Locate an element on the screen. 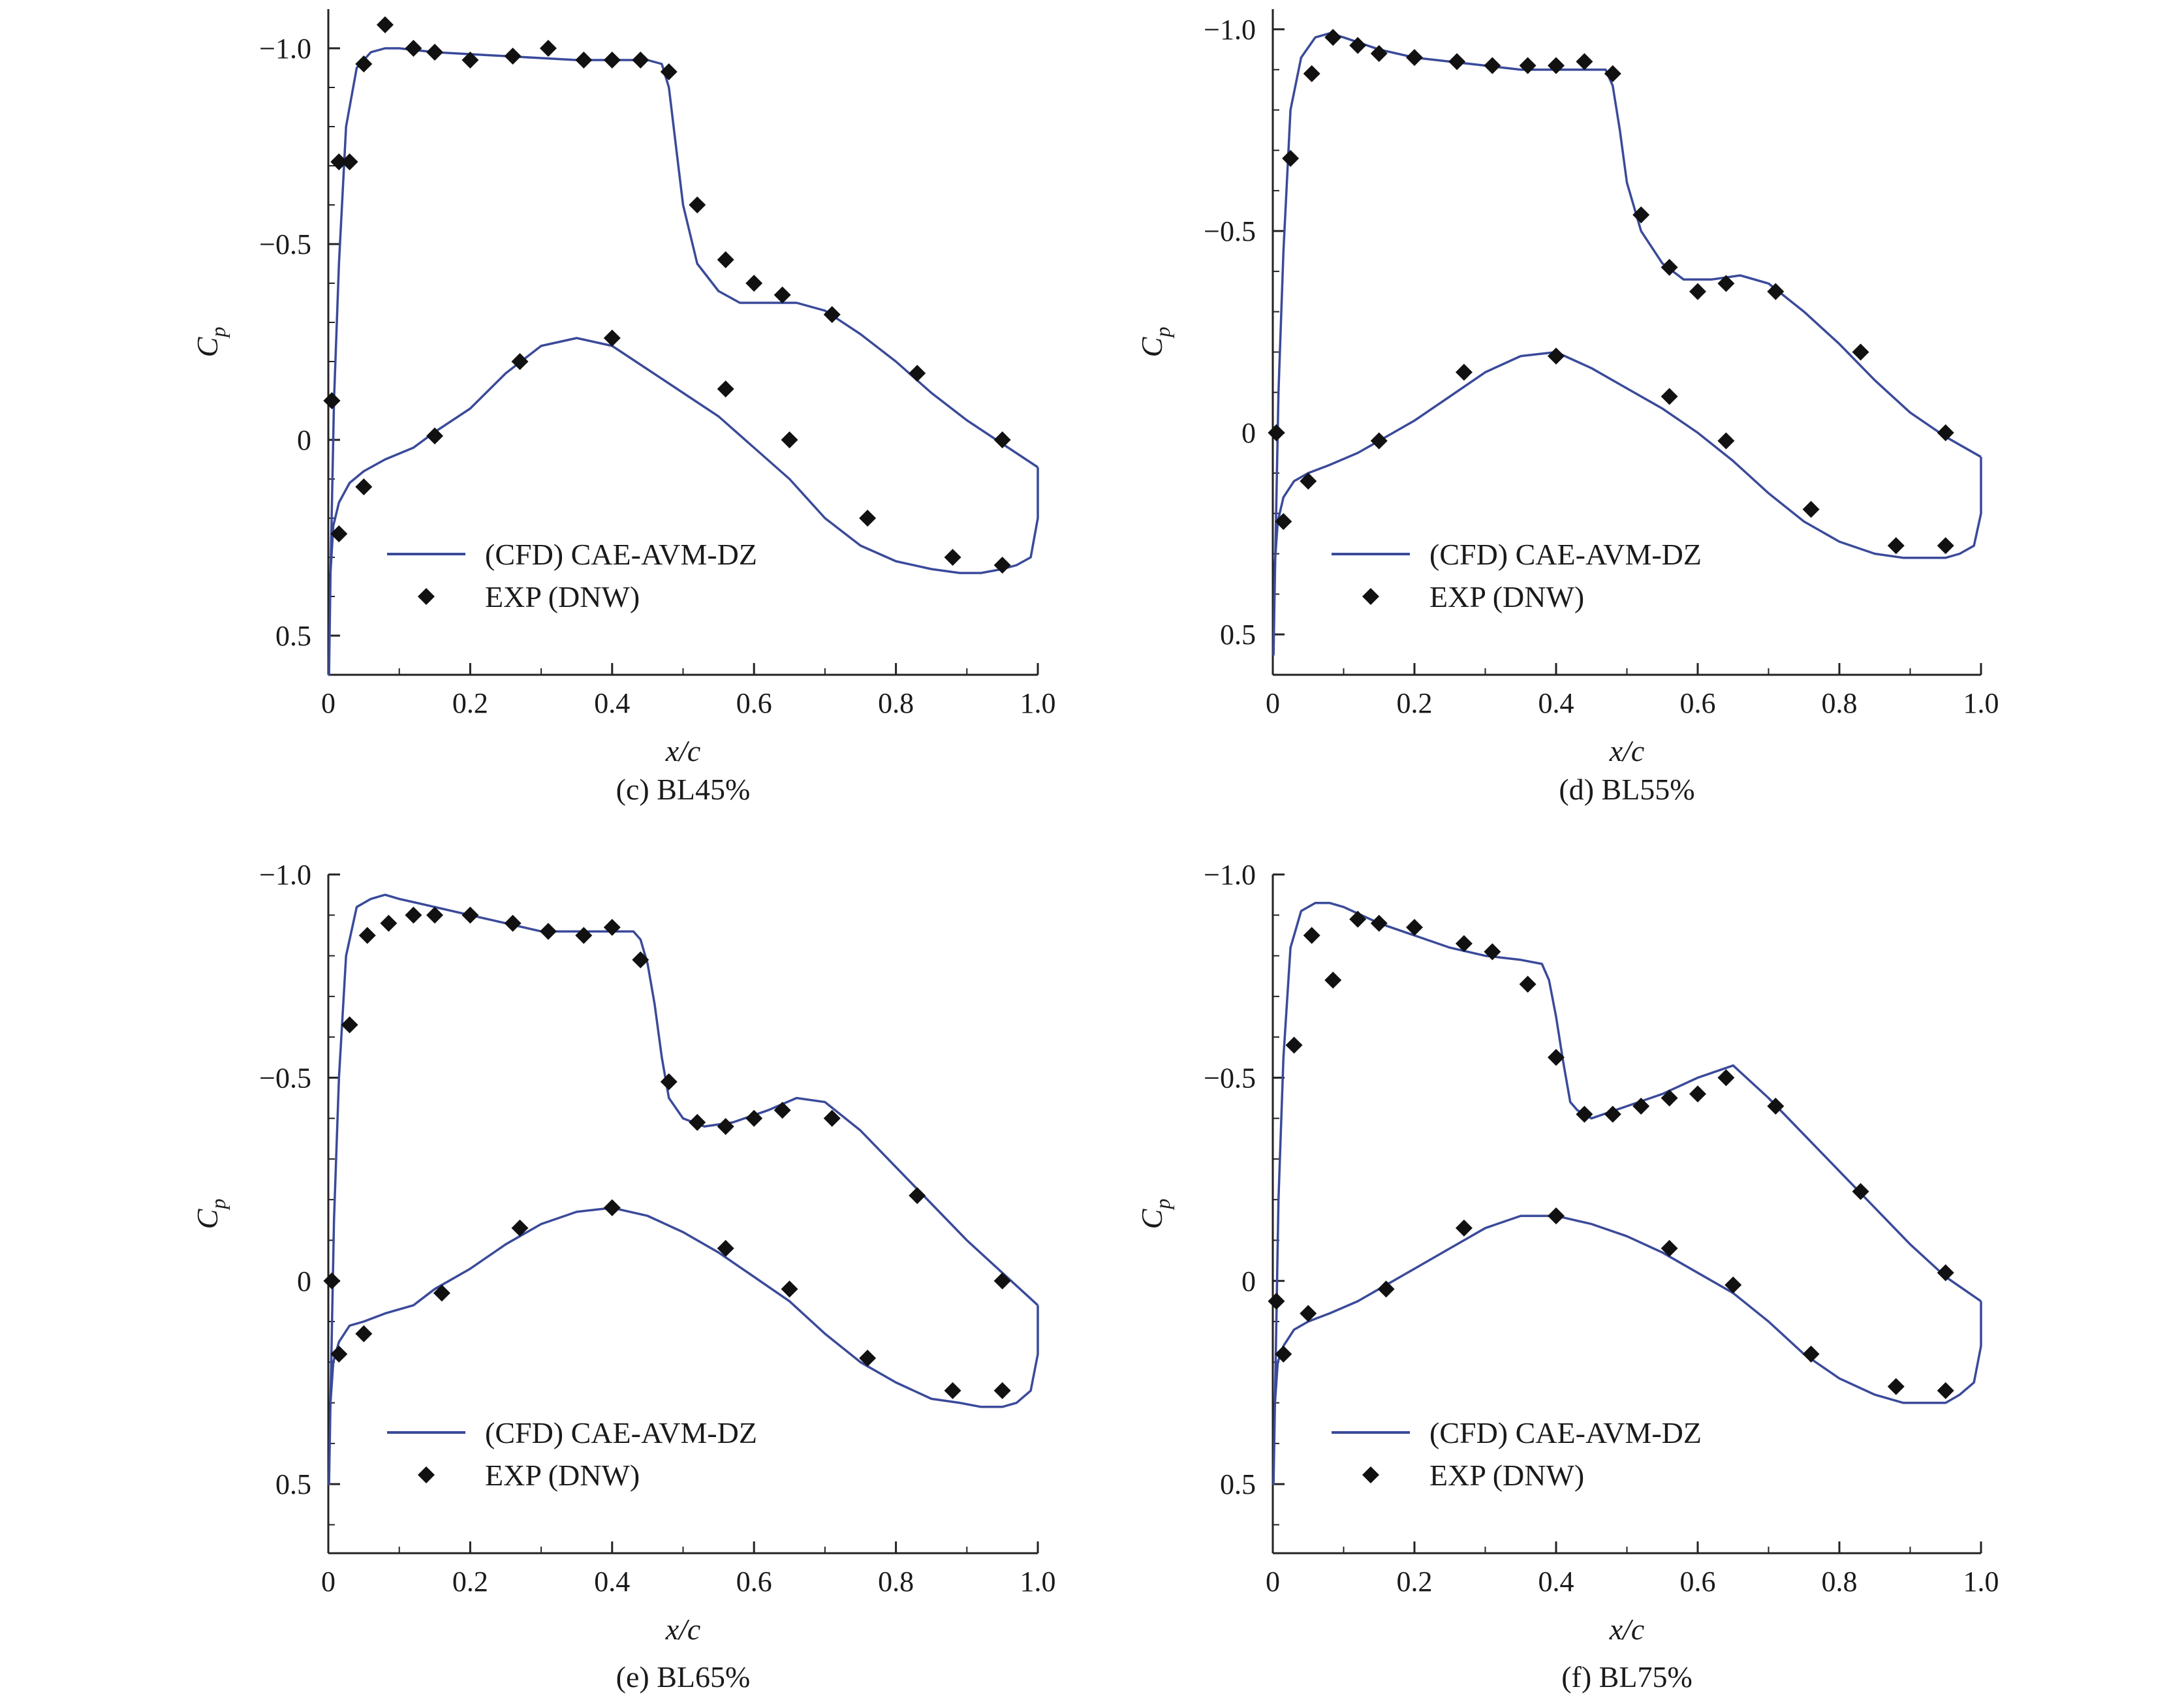 The height and width of the screenshot is (1702, 2184). y-tick-label: 0.5 is located at coordinates (293, 1484).